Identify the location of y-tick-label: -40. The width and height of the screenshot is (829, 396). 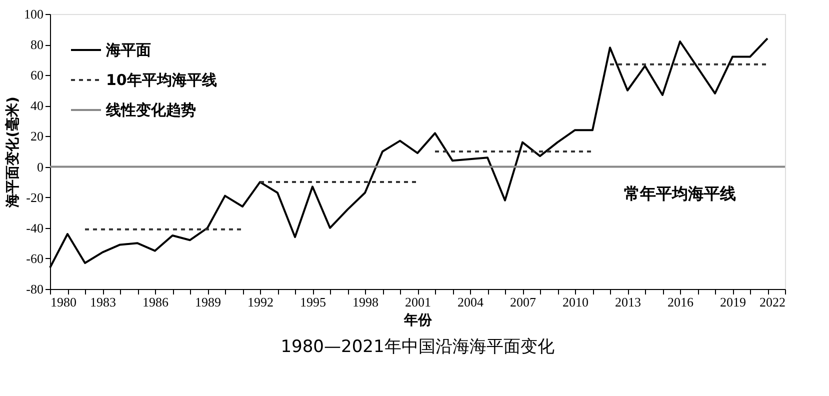
(35, 228).